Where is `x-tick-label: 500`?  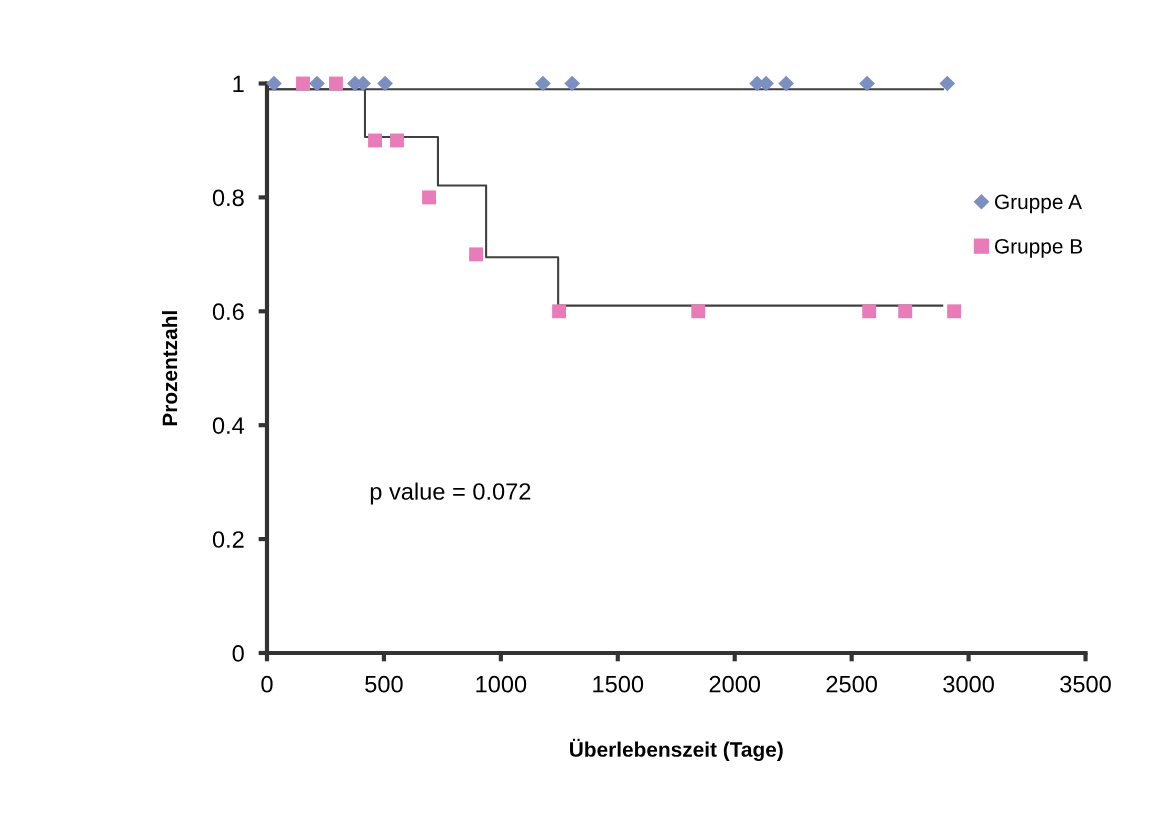
x-tick-label: 500 is located at coordinates (384, 684).